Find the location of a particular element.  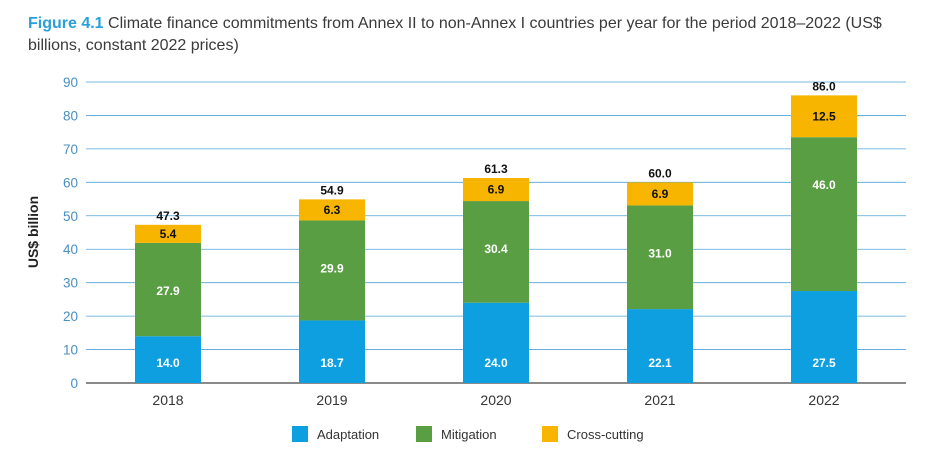

total-label-2022: 86.0 is located at coordinates (824, 86).